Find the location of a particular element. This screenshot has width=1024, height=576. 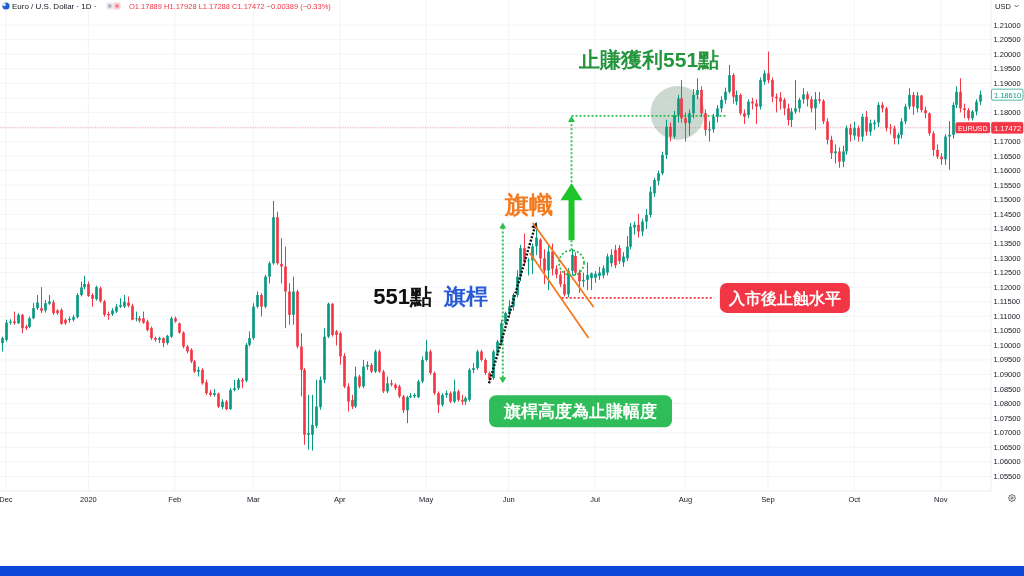

ref-line-label: 入市後止蝕水平 is located at coordinates (784, 298).